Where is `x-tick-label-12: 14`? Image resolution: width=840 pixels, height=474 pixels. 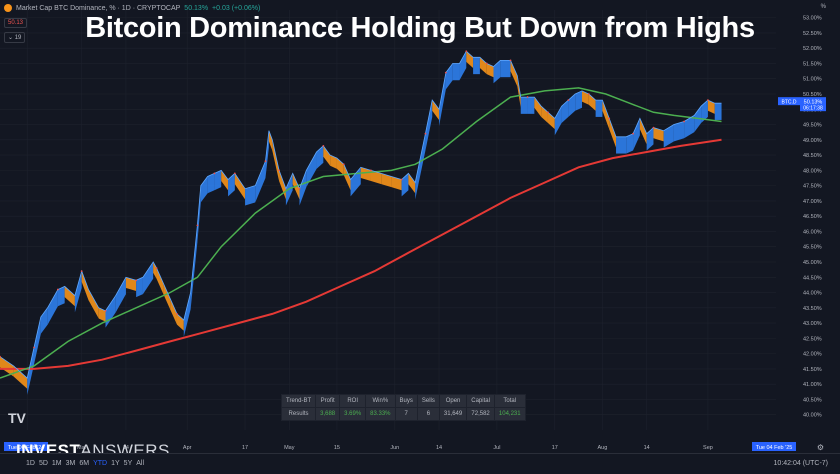
x-tick-label-12: 14 is located at coordinates (647, 448).